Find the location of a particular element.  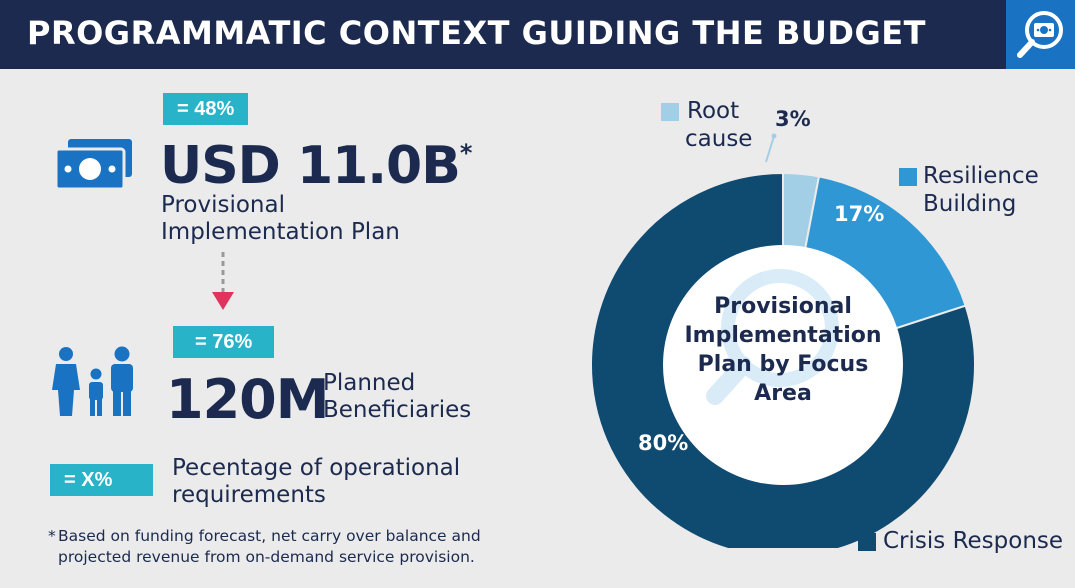

funding-label-line2: Implementation Plan is located at coordinates (280, 232).